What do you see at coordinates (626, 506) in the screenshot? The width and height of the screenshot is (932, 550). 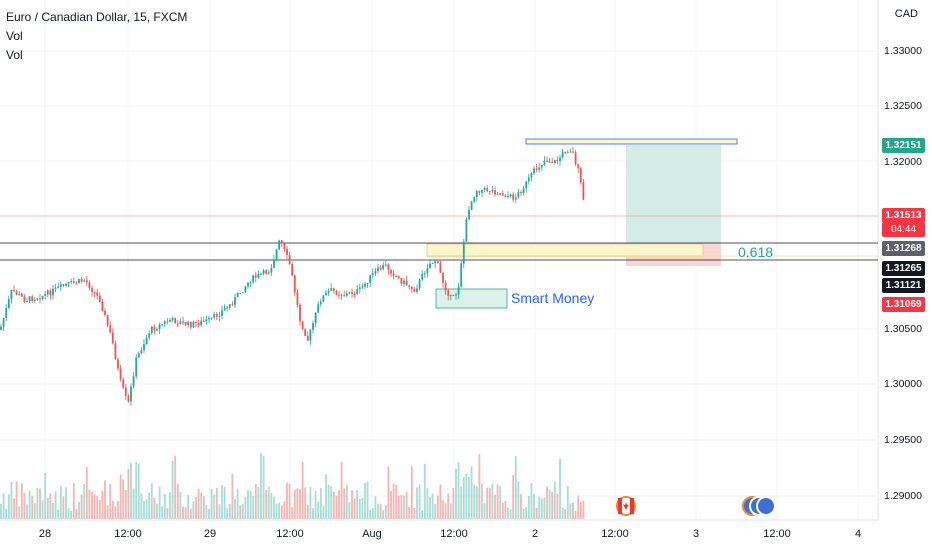 I see `canada-flag-icon` at bounding box center [626, 506].